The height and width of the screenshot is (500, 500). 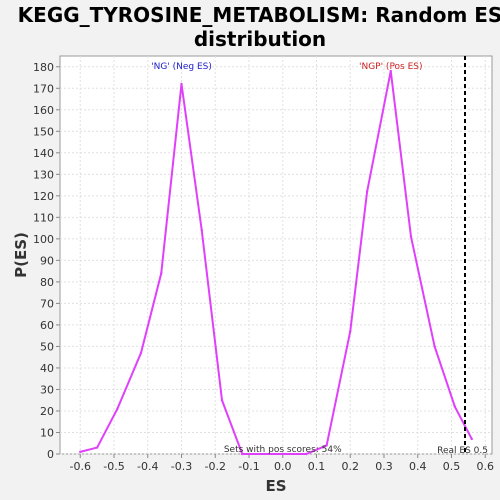 I want to click on neg-es-annotation: 'NG' (Neg ES), so click(x=181, y=67).